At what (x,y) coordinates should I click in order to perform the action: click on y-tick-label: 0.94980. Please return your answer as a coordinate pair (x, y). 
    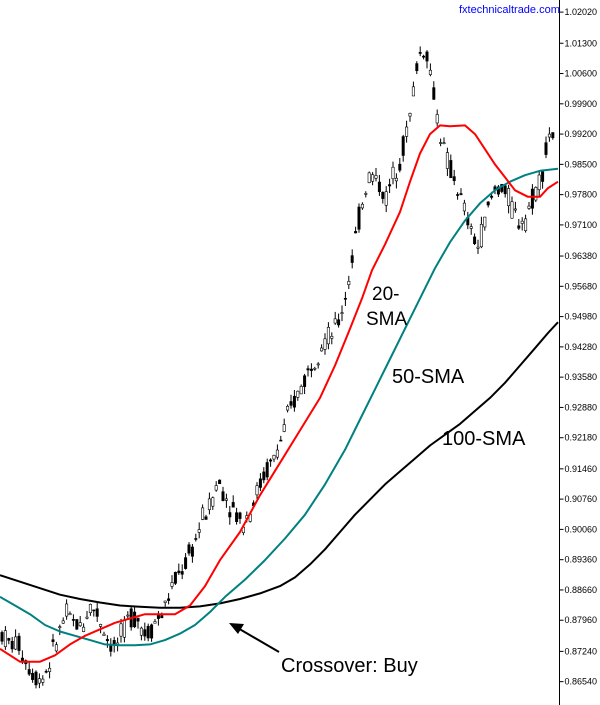
    Looking at the image, I should click on (581, 317).